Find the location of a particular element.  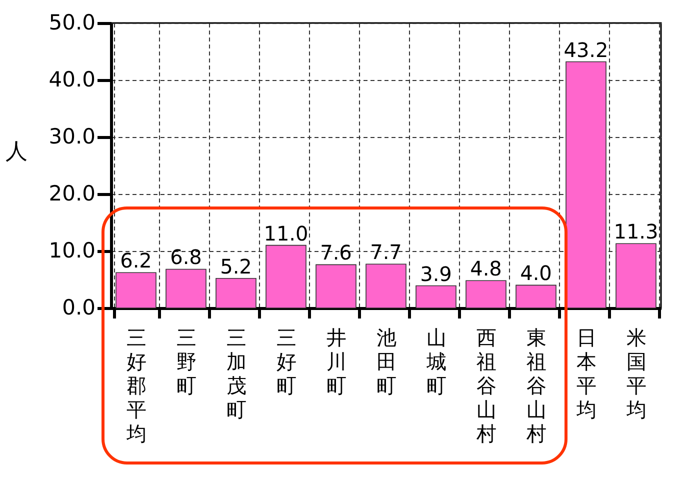

x-tick-label: 三加茂町 is located at coordinates (236, 374).